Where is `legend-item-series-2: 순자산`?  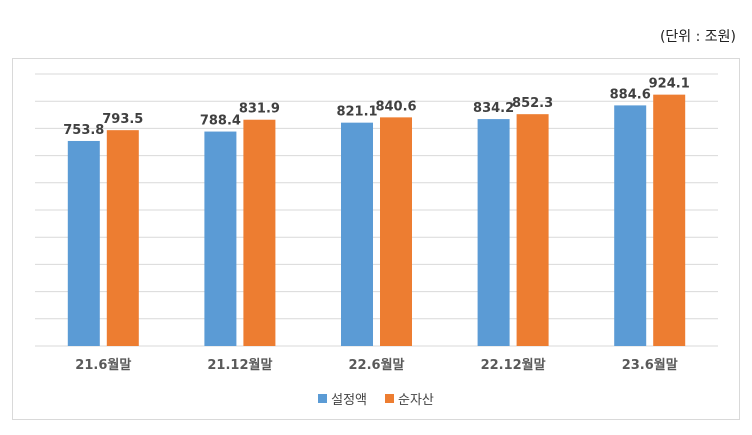
legend-item-series-2: 순자산 is located at coordinates (409, 398).